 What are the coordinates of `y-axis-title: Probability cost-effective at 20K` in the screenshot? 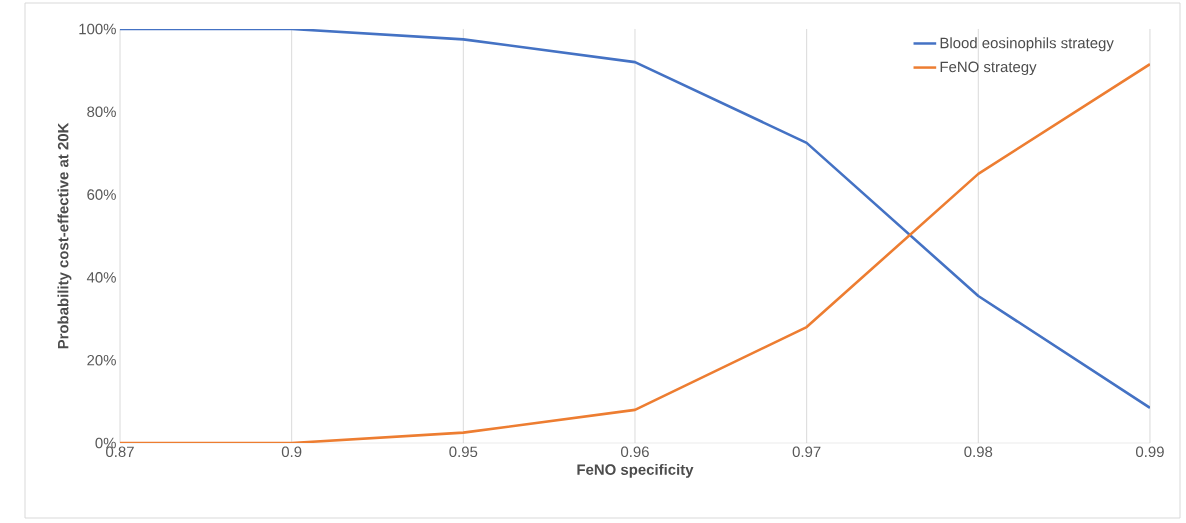 It's located at (64, 235).